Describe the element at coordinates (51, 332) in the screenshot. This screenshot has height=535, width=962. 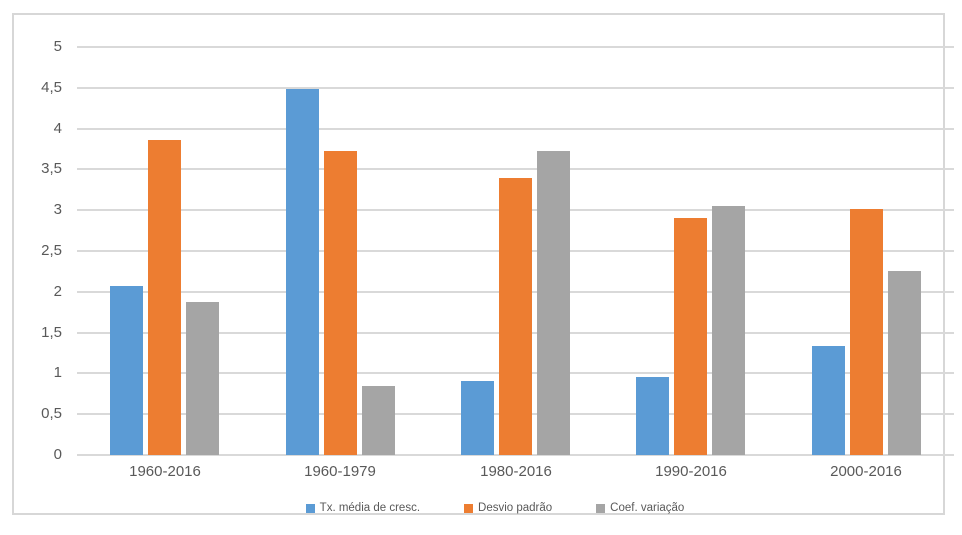
I see `y-axis-tick-label: 1,5` at that location.